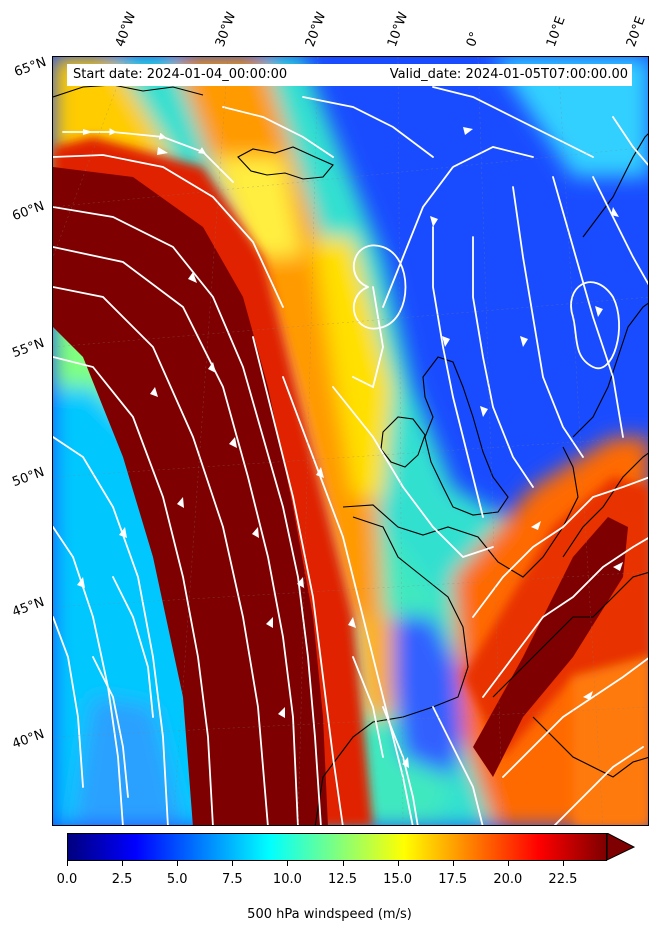 This screenshot has height=936, width=659. Describe the element at coordinates (28, 348) in the screenshot. I see `lat-label-55n: 55°N` at that location.